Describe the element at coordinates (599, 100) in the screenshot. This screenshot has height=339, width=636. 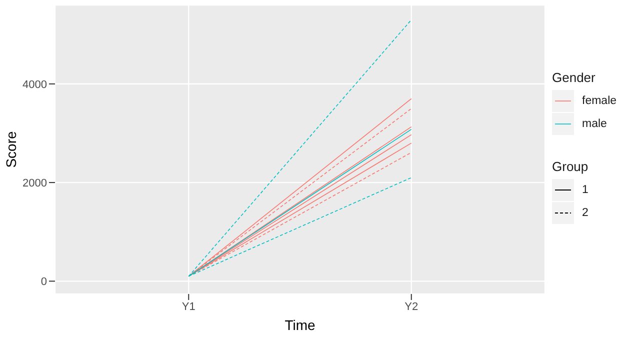
I see `legend-label: female` at that location.